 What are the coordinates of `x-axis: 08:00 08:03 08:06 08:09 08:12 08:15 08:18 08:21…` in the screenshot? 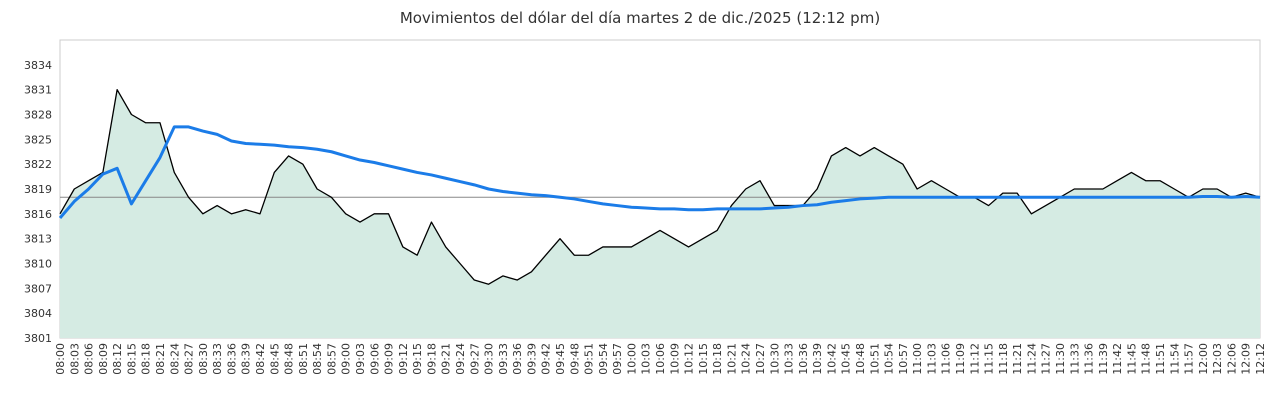 It's located at (660, 359).